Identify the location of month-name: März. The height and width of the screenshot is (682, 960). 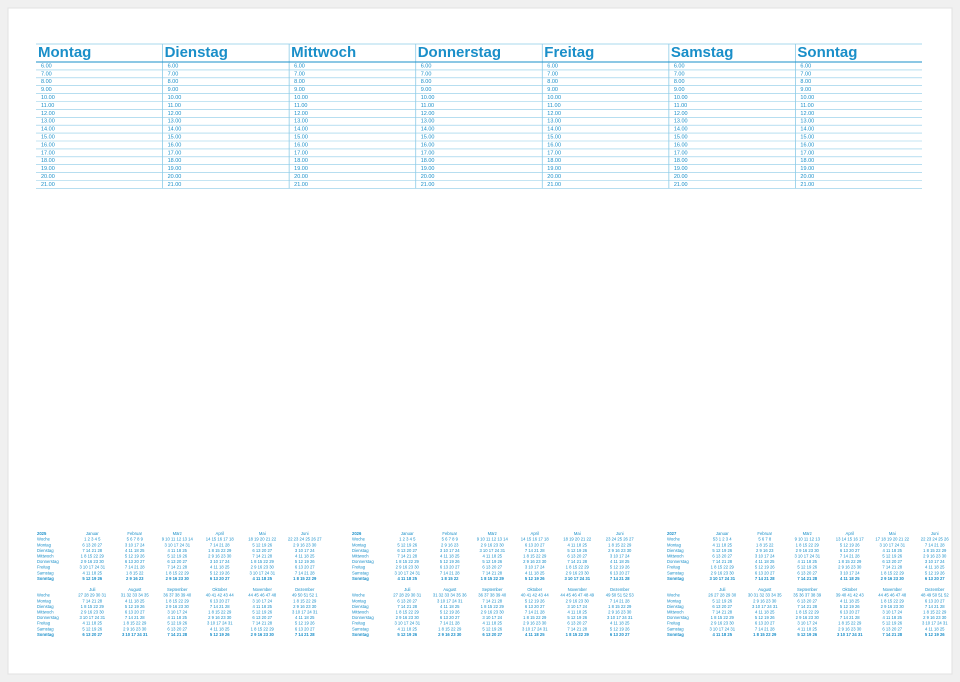
(492, 533).